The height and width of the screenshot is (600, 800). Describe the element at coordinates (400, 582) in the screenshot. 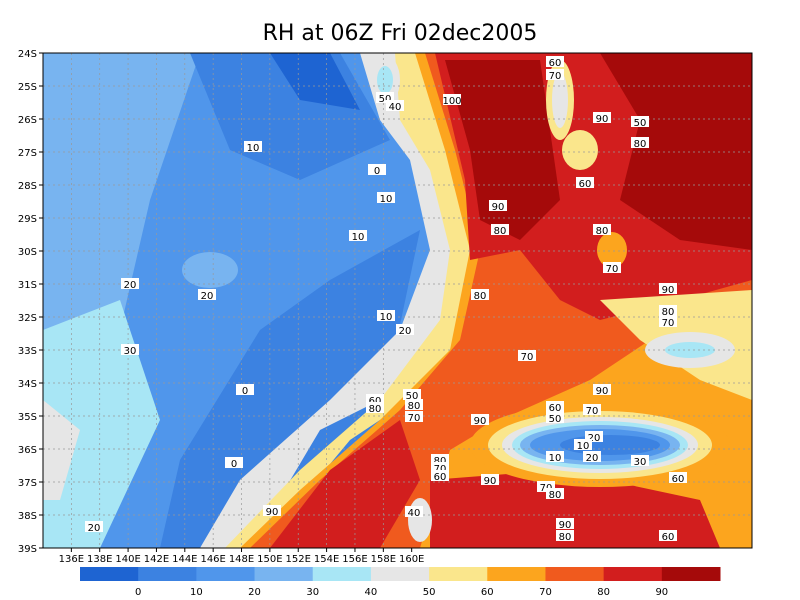

I see `colorbar: 0 10 20 30 40 50 60 70 80 90` at that location.